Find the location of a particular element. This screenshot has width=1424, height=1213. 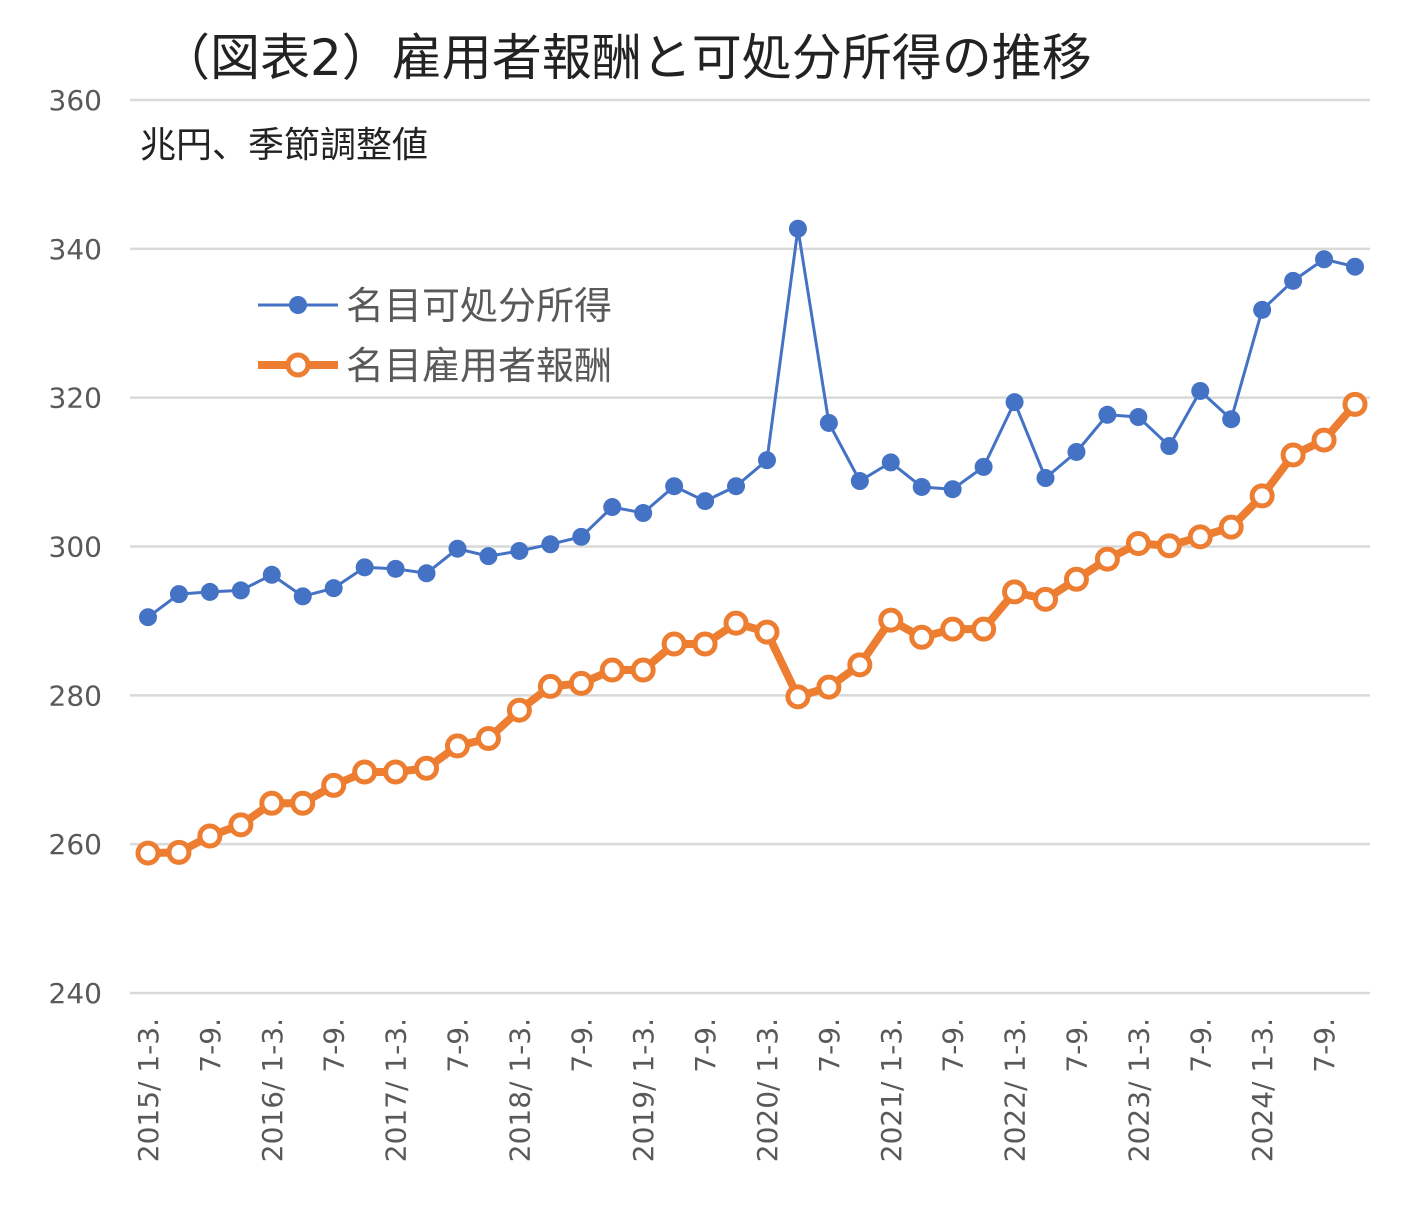

x-tick-label: 2022/ 1-3. is located at coordinates (1015, 1090).